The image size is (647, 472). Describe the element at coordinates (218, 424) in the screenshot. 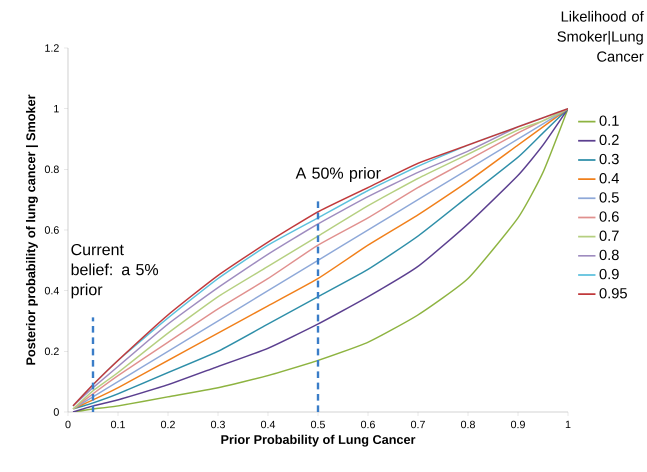

I see `x-tick-label: 0.3` at that location.